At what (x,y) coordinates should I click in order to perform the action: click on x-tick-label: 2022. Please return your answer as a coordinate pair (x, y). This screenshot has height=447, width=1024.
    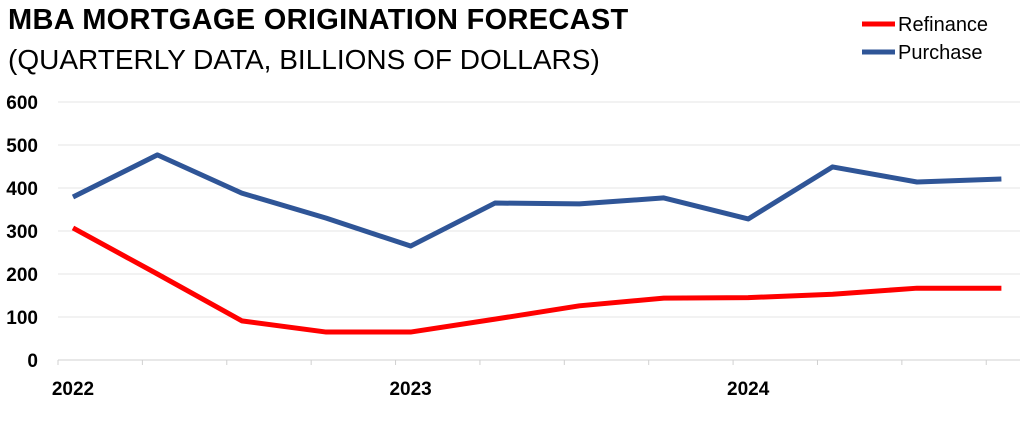
    Looking at the image, I should click on (73, 389).